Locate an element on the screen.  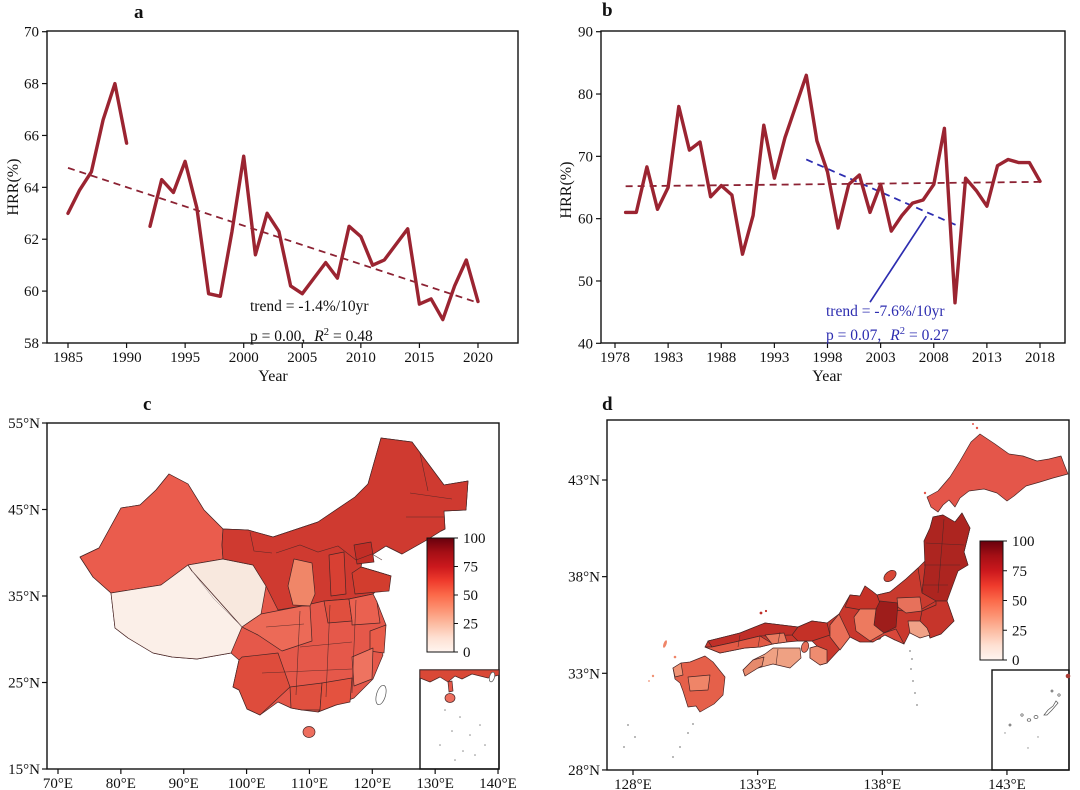
svg-text: 1983 is located at coordinates (668, 358).